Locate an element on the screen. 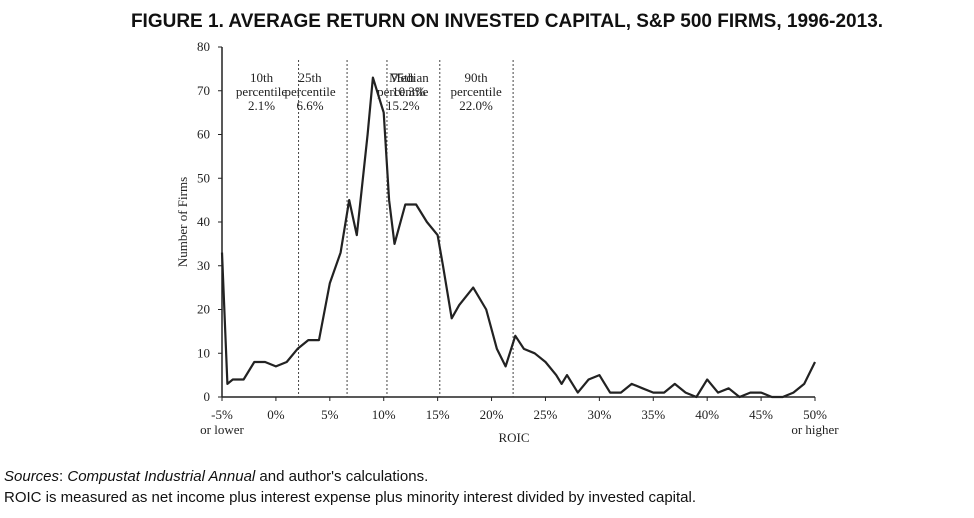 The height and width of the screenshot is (518, 974). percentile-label: Median is located at coordinates (409, 77).